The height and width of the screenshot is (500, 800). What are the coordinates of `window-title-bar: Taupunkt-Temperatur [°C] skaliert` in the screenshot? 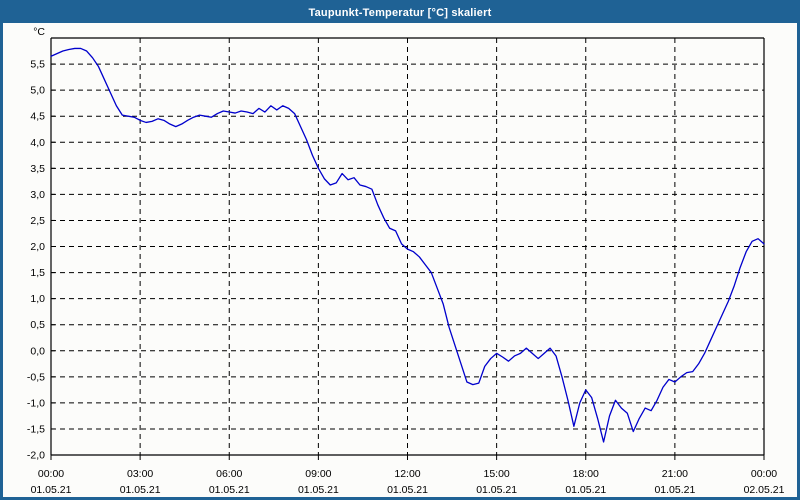 It's located at (400, 13).